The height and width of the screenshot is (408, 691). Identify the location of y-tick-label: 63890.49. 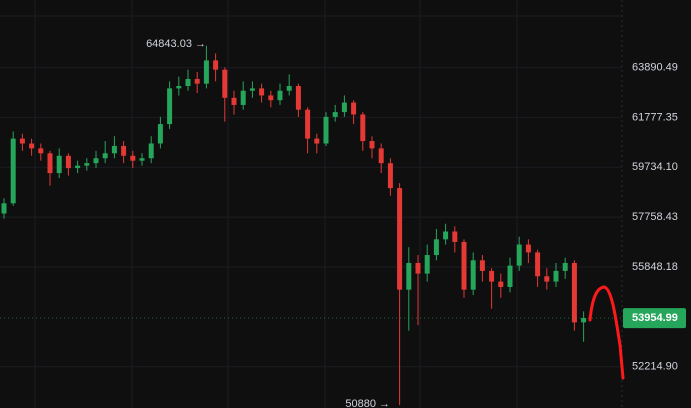
(655, 67).